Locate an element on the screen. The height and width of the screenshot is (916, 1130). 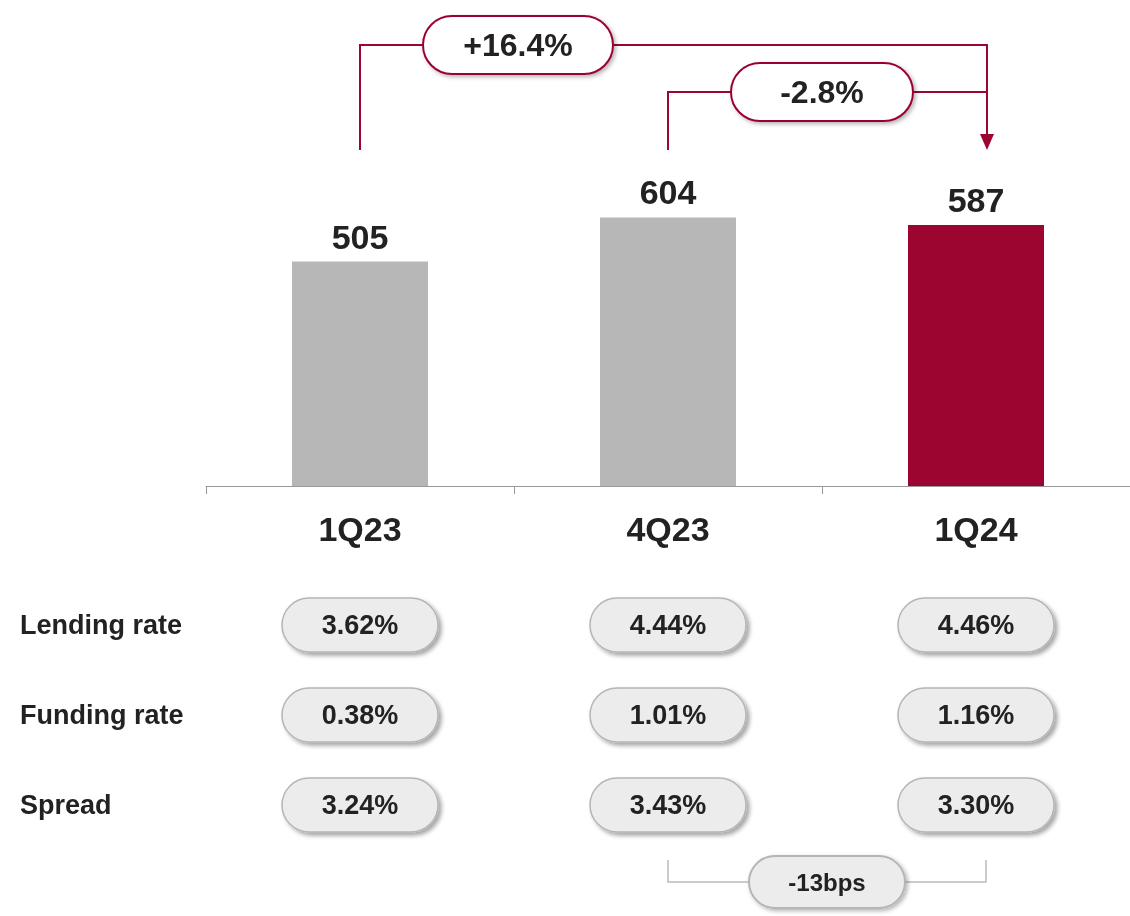
data-label: 4.44% is located at coordinates (668, 625).